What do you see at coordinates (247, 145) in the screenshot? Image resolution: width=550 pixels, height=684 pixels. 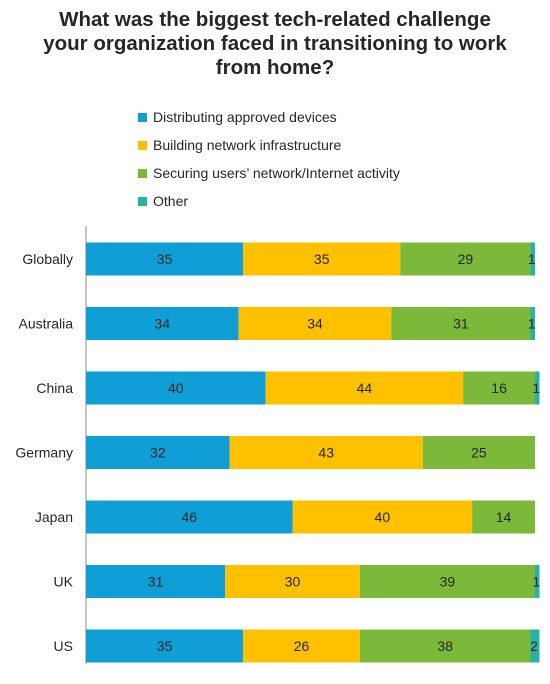 I see `legend-label: Building network infrastructure` at bounding box center [247, 145].